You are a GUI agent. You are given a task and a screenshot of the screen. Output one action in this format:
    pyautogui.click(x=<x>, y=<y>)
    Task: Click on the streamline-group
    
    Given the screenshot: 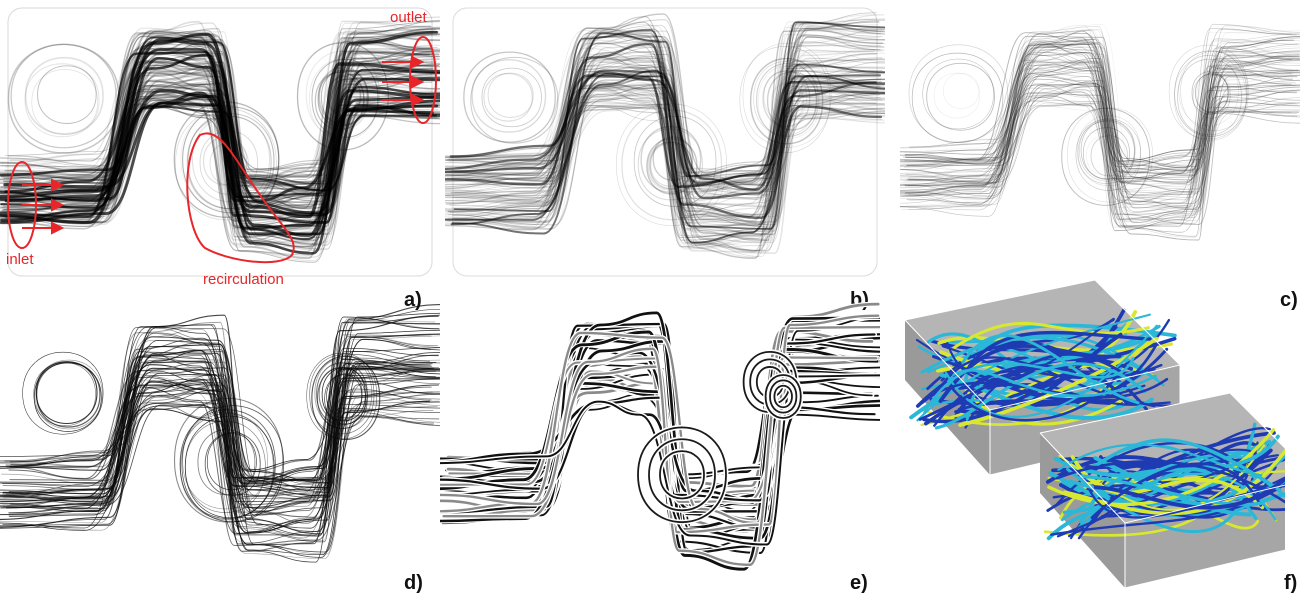 What is the action you would take?
    pyautogui.click(x=665, y=132)
    